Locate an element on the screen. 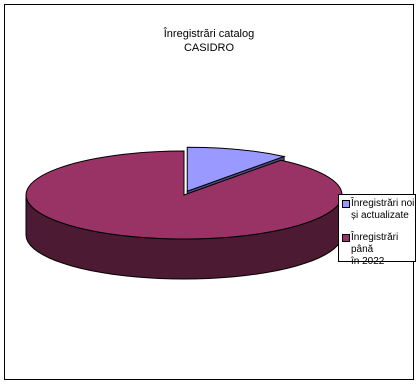  legend-label-until-2022-line-2: în 2022 is located at coordinates (368, 261).